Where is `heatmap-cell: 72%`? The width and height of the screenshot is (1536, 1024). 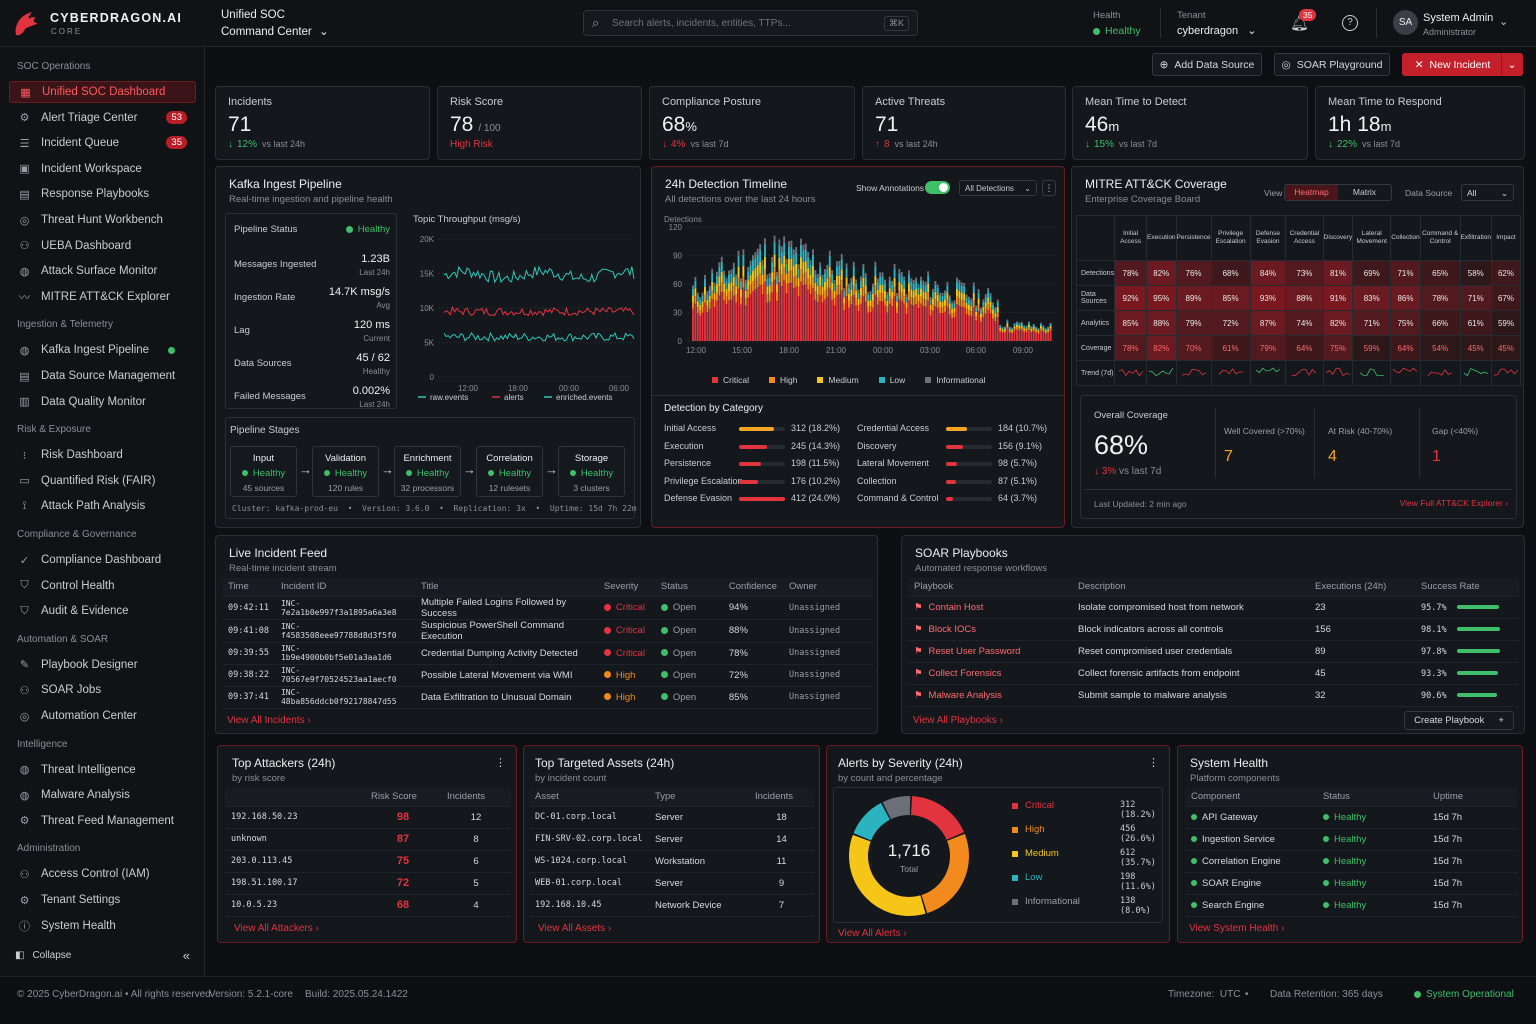
heatmap-cell: 72% is located at coordinates (1230, 323).